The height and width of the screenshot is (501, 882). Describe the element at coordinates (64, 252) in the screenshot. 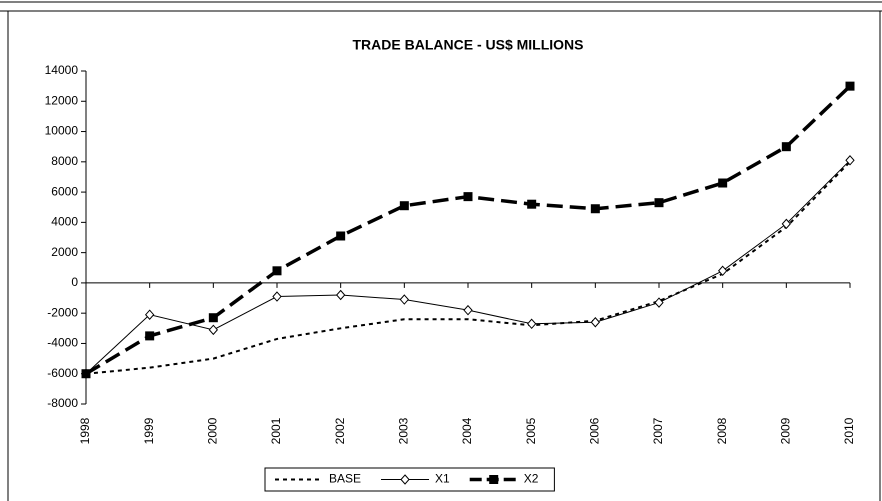

I see `y-tick-label: 2000` at that location.